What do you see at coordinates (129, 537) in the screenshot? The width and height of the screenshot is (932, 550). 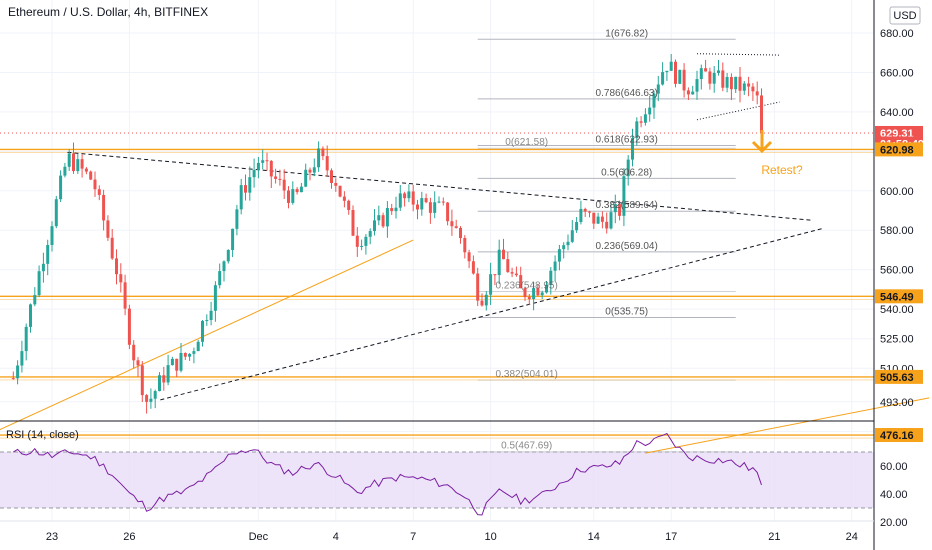 I see `time-tick-label: 26` at bounding box center [129, 537].